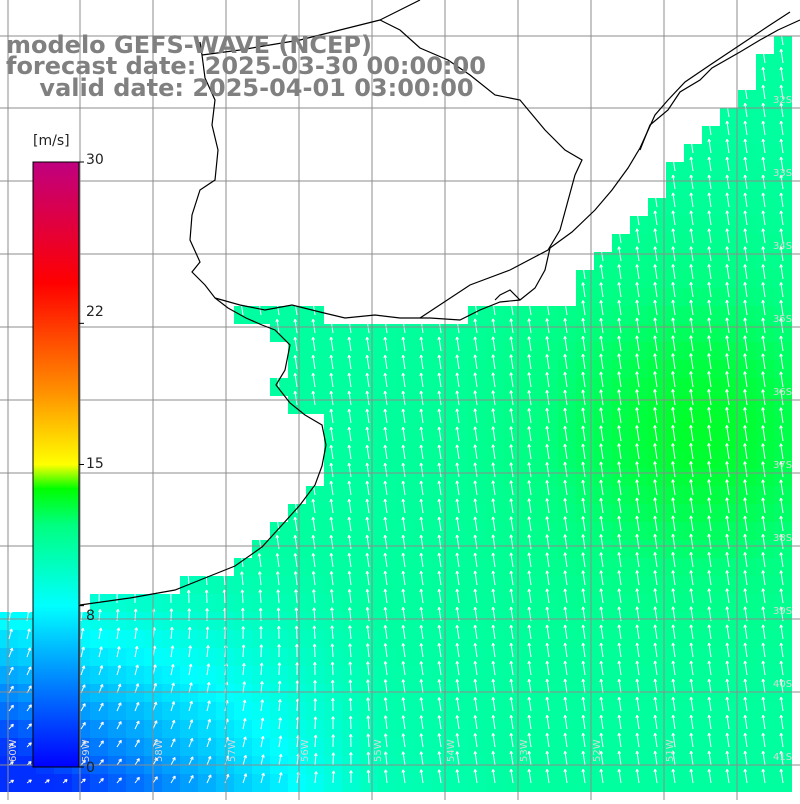 The height and width of the screenshot is (804, 800). What do you see at coordinates (782, 173) in the screenshot?
I see `lat-label: 33S` at bounding box center [782, 173].